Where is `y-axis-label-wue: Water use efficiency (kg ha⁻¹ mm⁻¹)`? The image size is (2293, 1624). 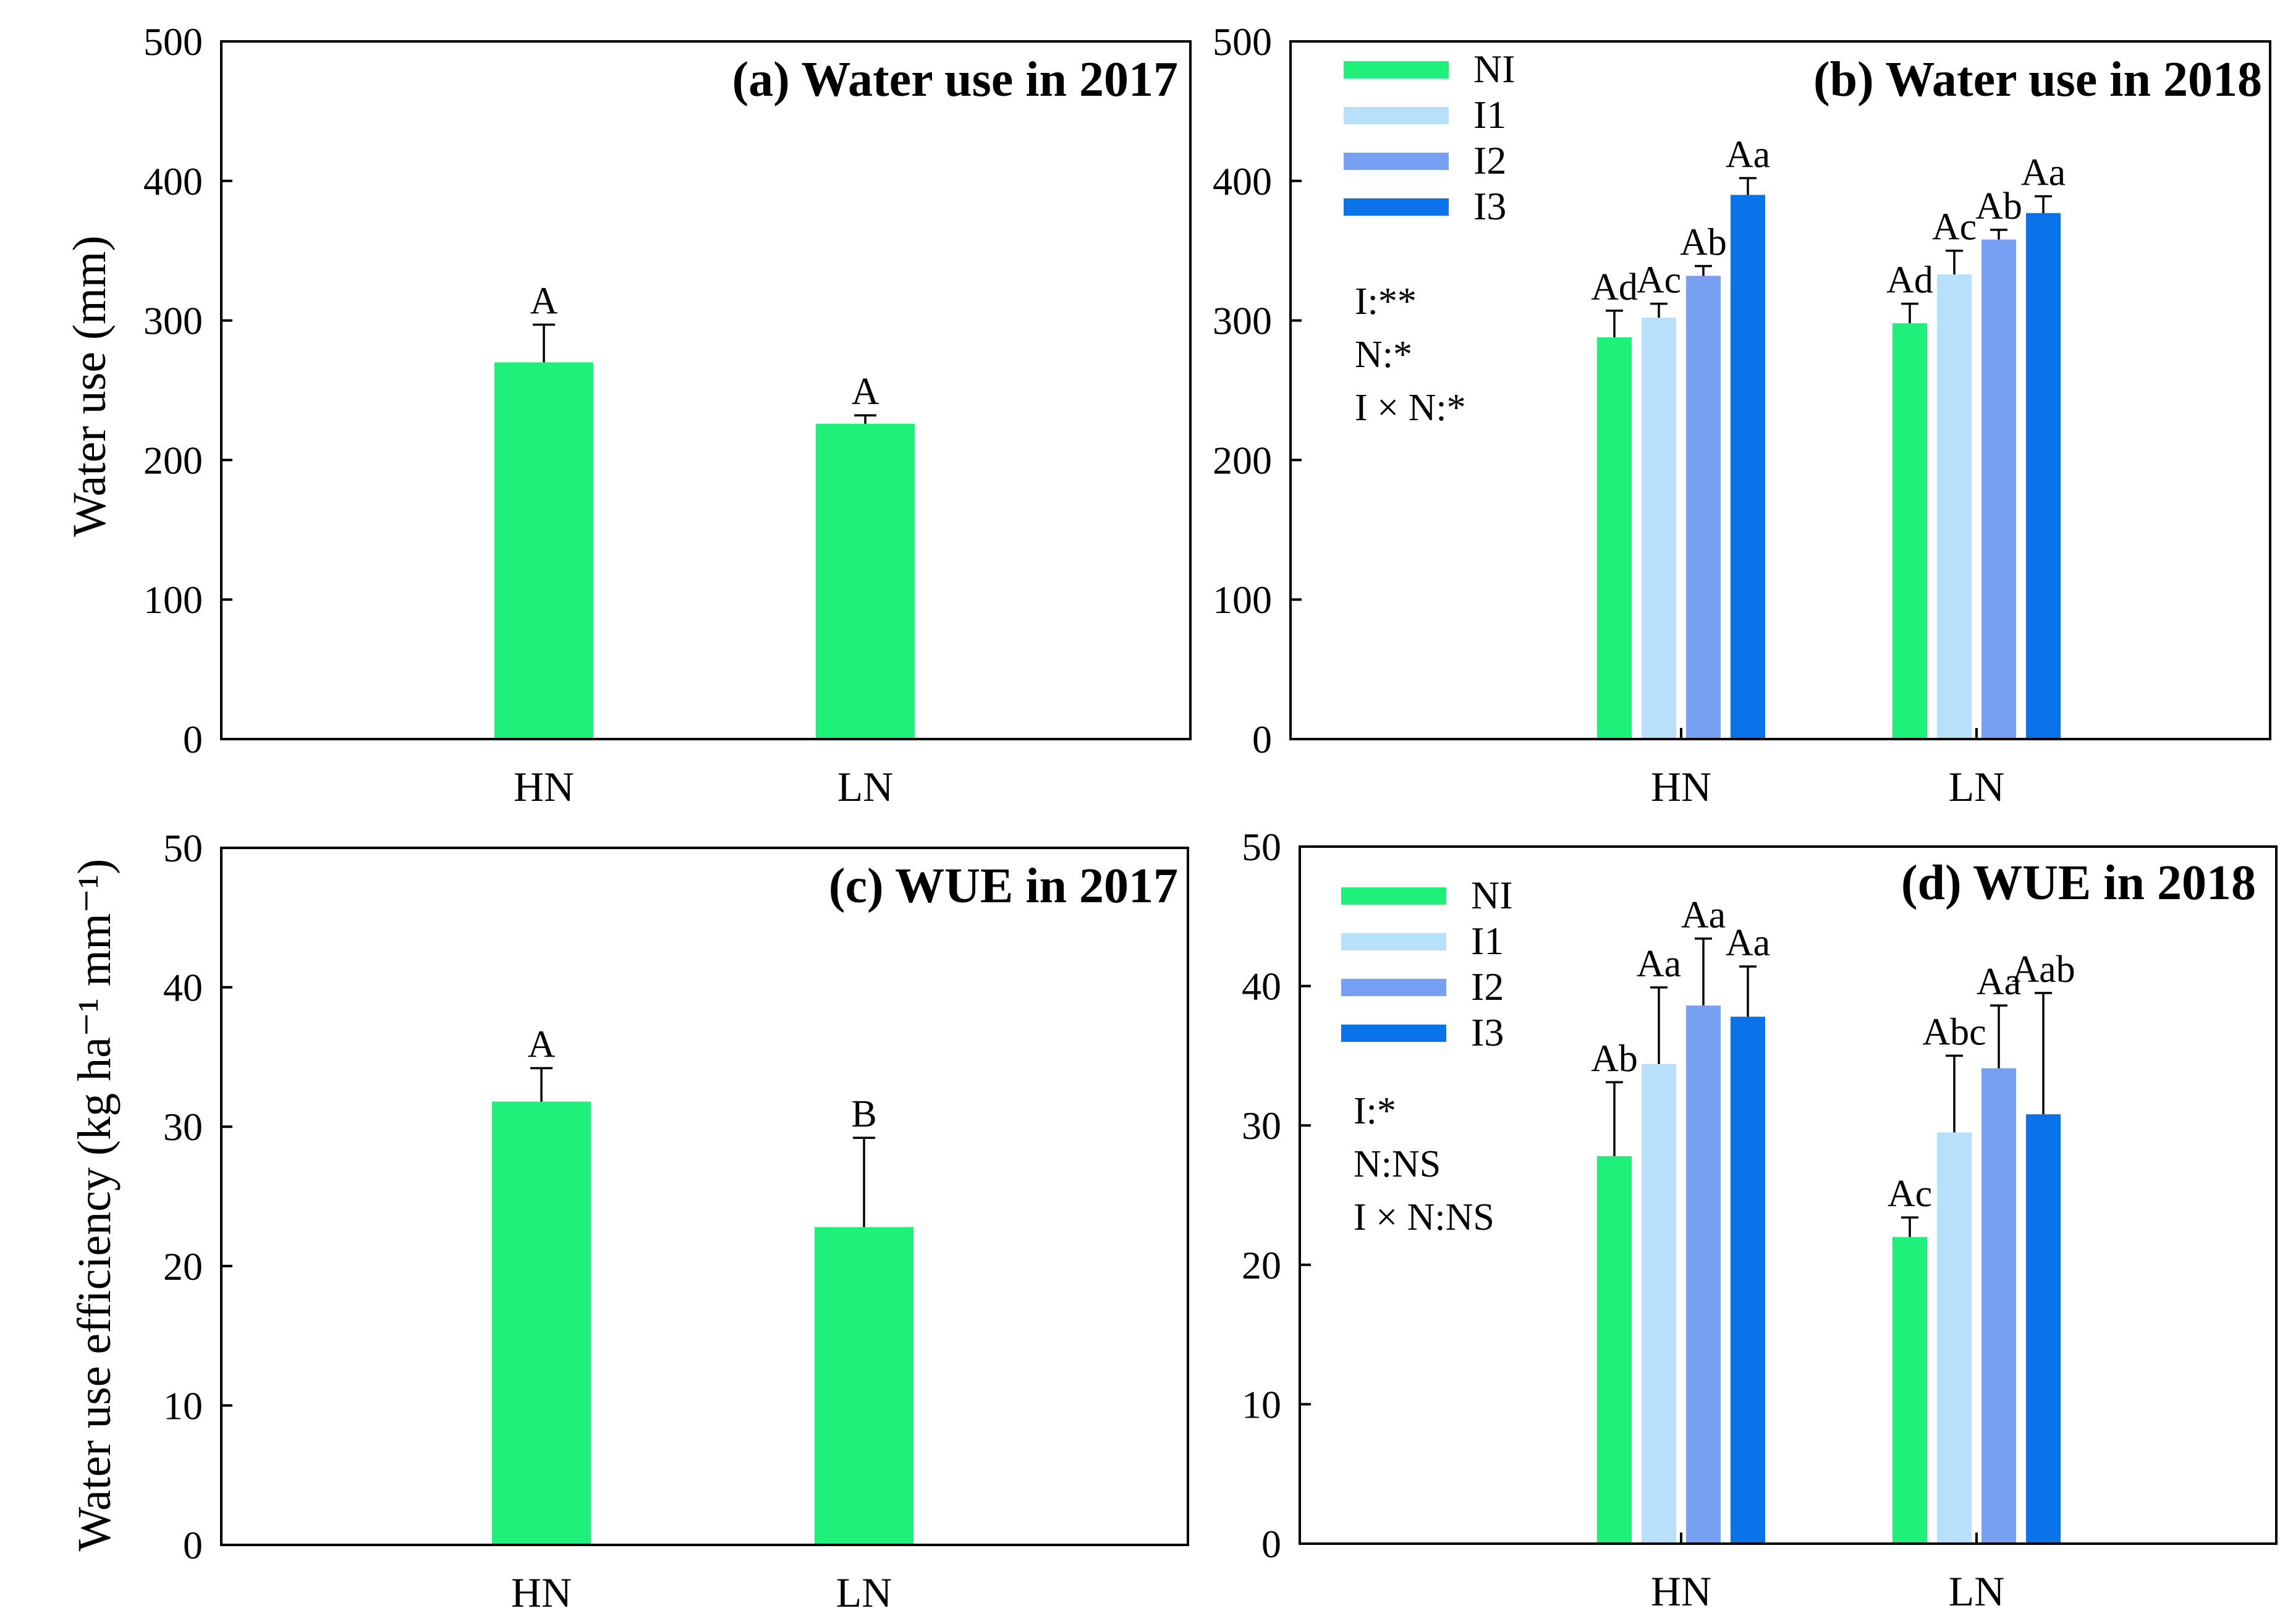 y-axis-label-wue: Water use efficiency (kg ha⁻¹ mm⁻¹) is located at coordinates (95, 1205).